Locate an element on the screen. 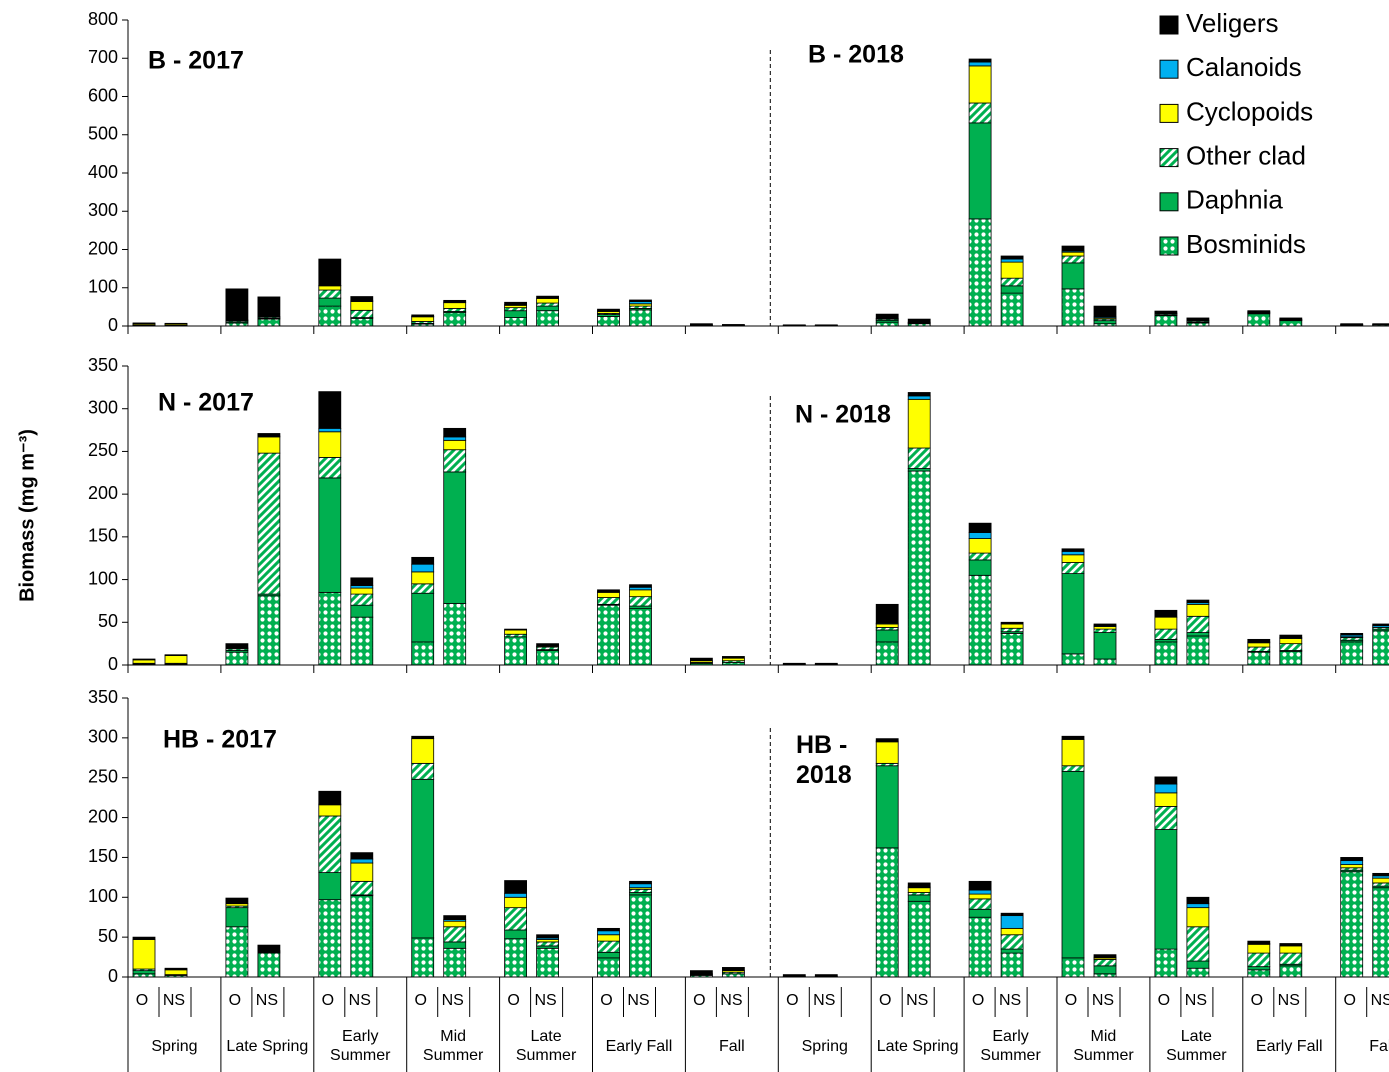 This screenshot has width=1389, height=1072. y-tick-label: 400 is located at coordinates (103, 172).